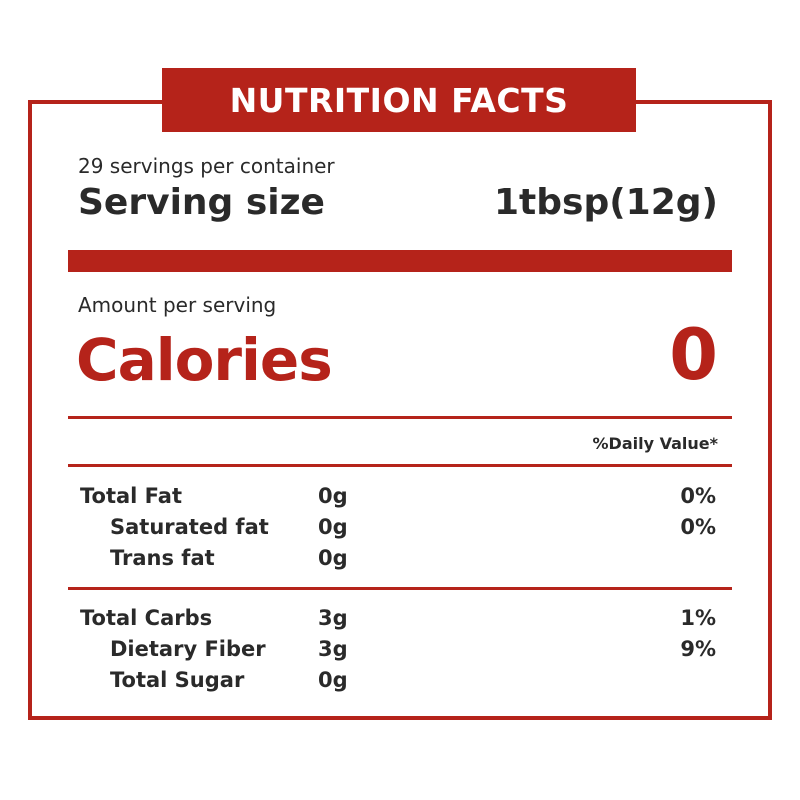  I want to click on daily-value-header: %Daily Value*, so click(655, 443).